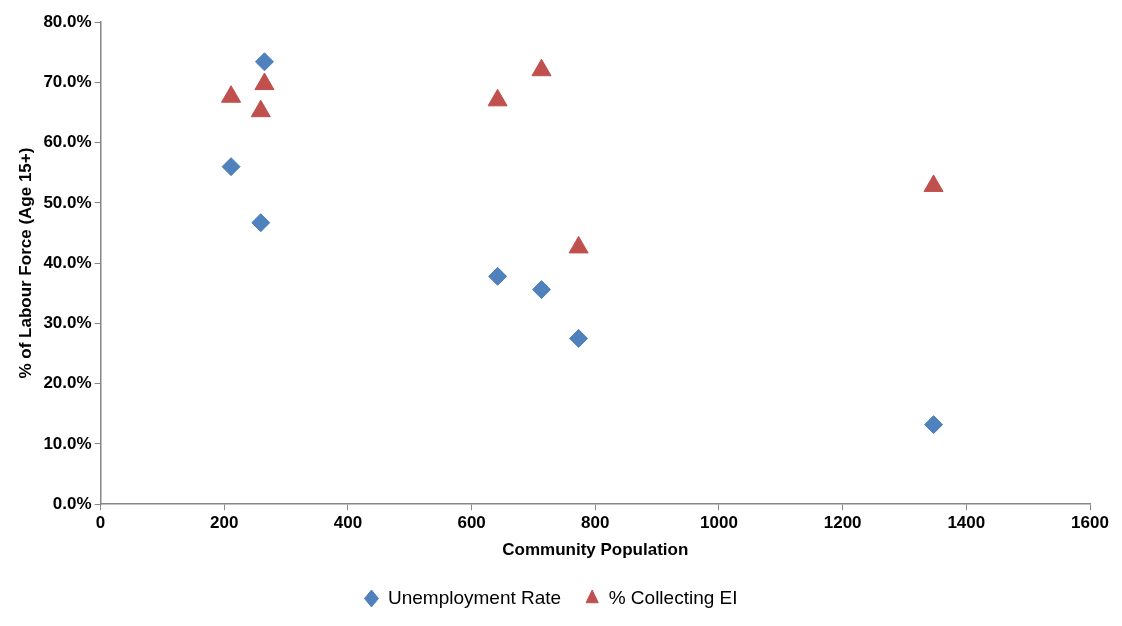  What do you see at coordinates (67, 81) in the screenshot?
I see `y-tick-label: 70.0%` at bounding box center [67, 81].